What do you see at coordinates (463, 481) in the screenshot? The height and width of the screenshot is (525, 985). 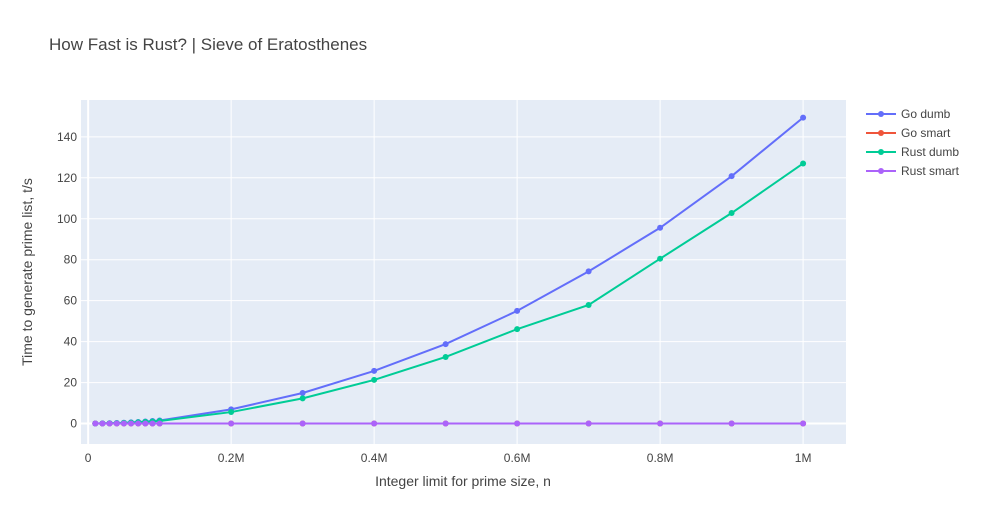 I see `x-axis-title: Integer limit for prime size, n` at bounding box center [463, 481].